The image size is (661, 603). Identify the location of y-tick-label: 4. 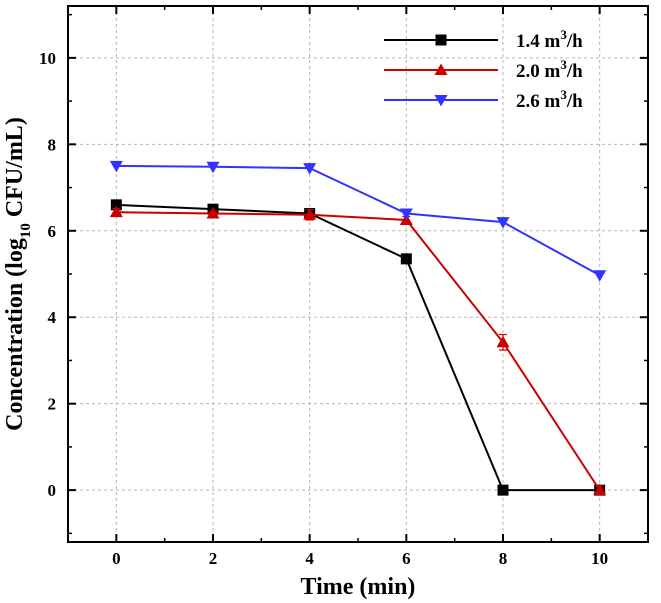
(52, 317).